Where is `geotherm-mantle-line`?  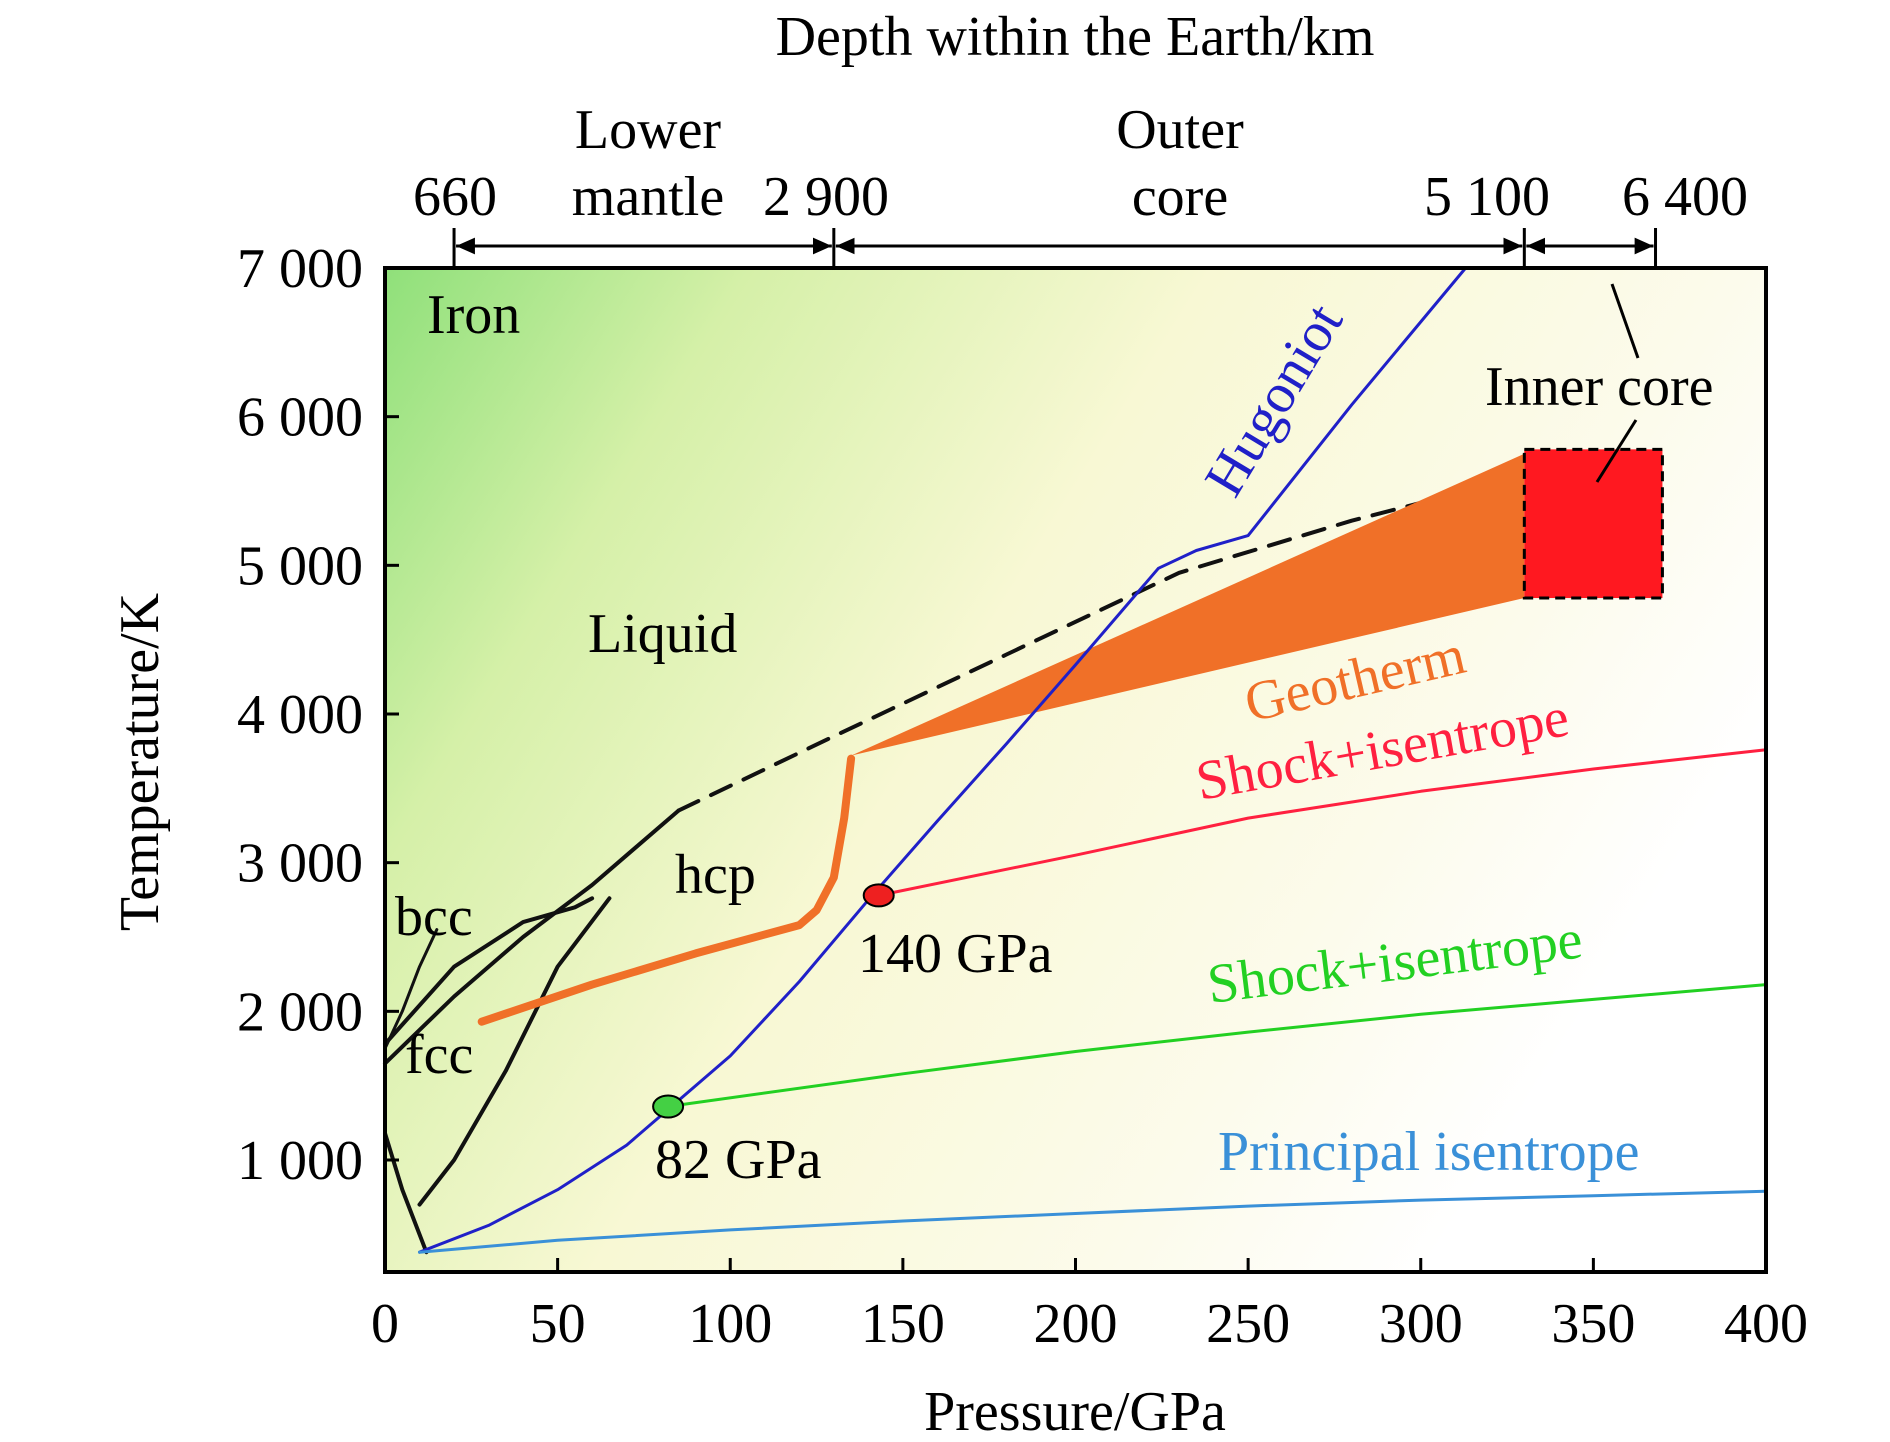 geotherm-mantle-line is located at coordinates (666, 890).